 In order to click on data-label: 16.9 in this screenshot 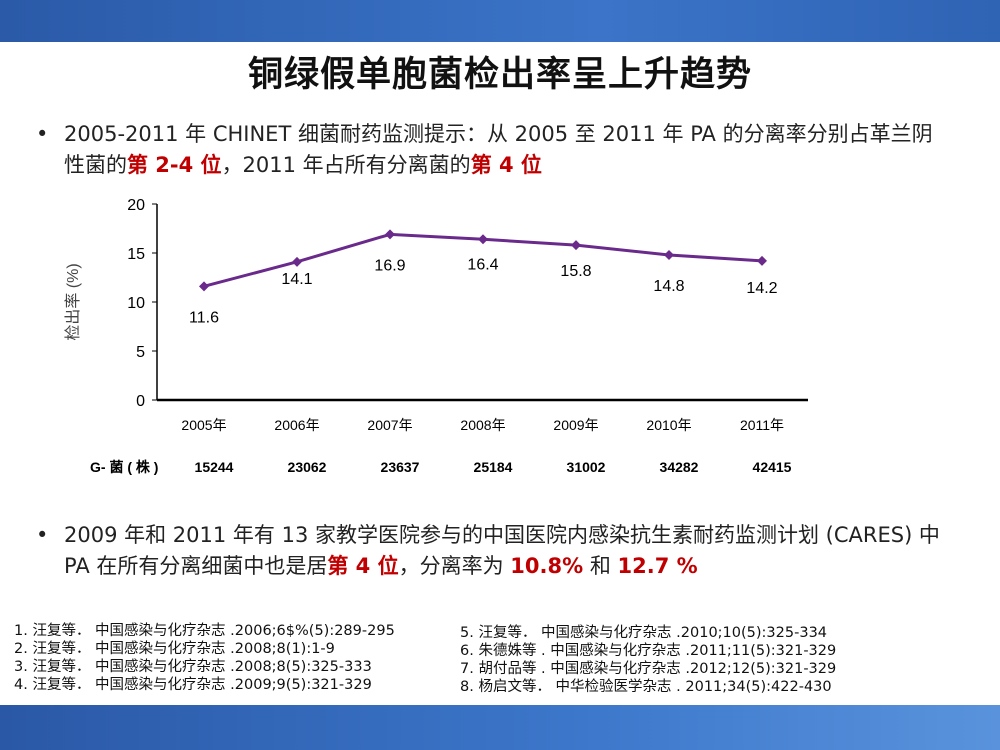, I will do `click(389, 265)`.